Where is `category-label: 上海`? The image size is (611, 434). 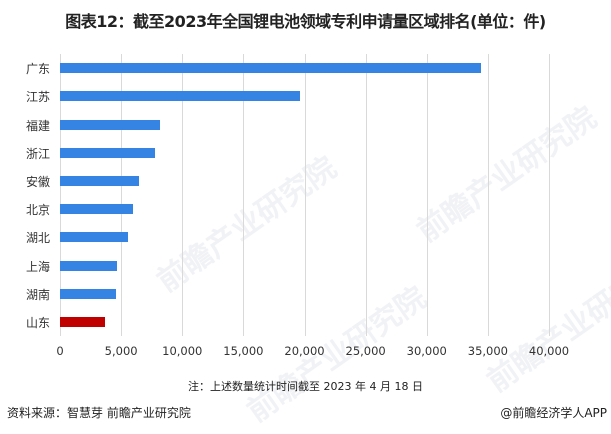
category-label: 上海 is located at coordinates (37, 266).